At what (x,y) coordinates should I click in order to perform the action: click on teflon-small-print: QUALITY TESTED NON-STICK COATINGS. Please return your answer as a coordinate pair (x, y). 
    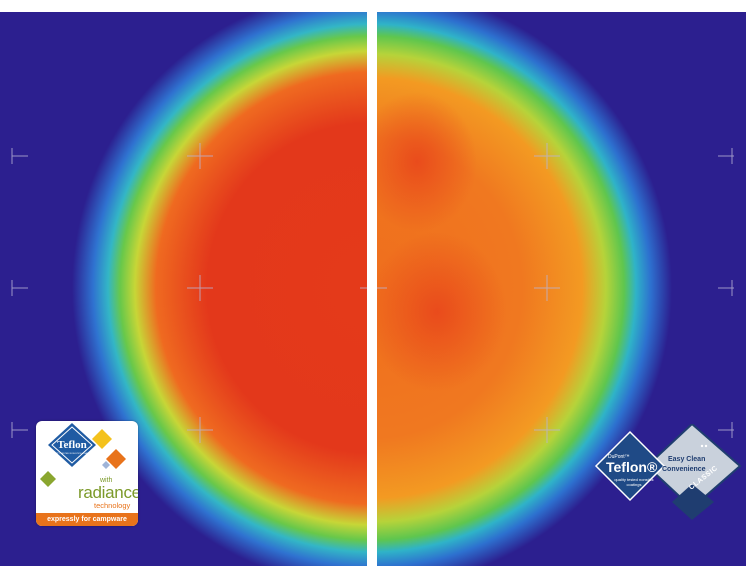
    Looking at the image, I should click on (72, 453).